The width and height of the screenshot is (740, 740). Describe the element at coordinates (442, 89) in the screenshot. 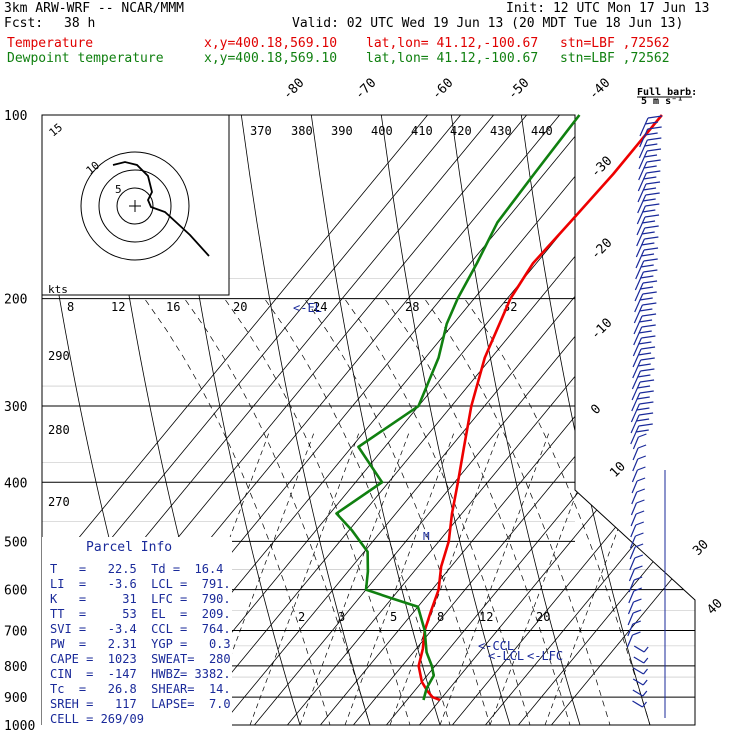

I see `isotherm-label: -60` at that location.